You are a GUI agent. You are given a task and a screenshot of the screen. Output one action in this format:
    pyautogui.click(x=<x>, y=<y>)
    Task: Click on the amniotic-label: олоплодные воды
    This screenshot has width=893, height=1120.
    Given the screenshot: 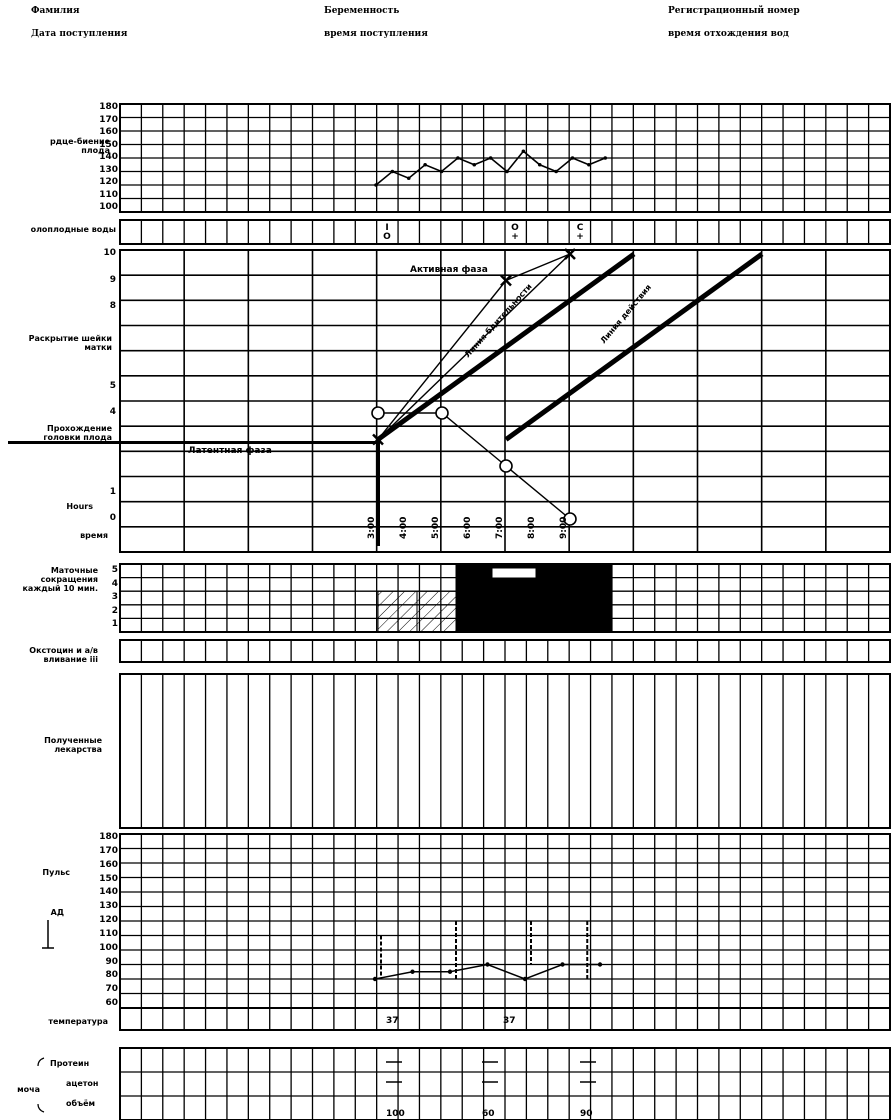 What is the action you would take?
    pyautogui.click(x=73, y=229)
    